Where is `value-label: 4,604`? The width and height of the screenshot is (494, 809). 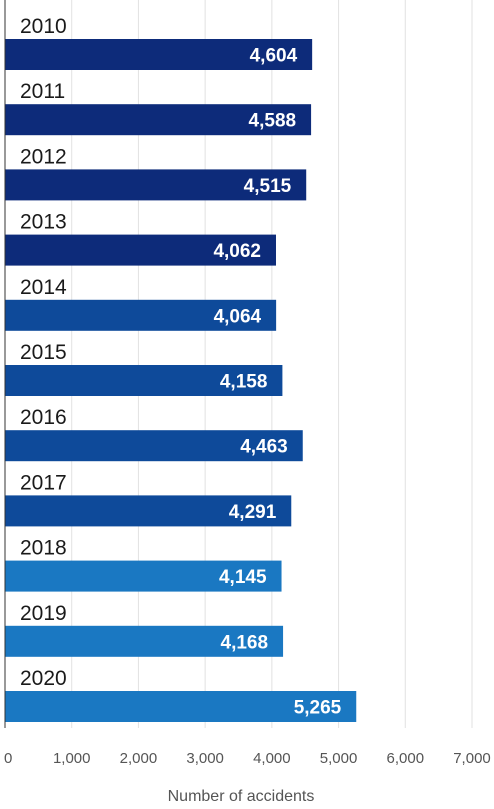
value-label: 4,604 is located at coordinates (274, 56).